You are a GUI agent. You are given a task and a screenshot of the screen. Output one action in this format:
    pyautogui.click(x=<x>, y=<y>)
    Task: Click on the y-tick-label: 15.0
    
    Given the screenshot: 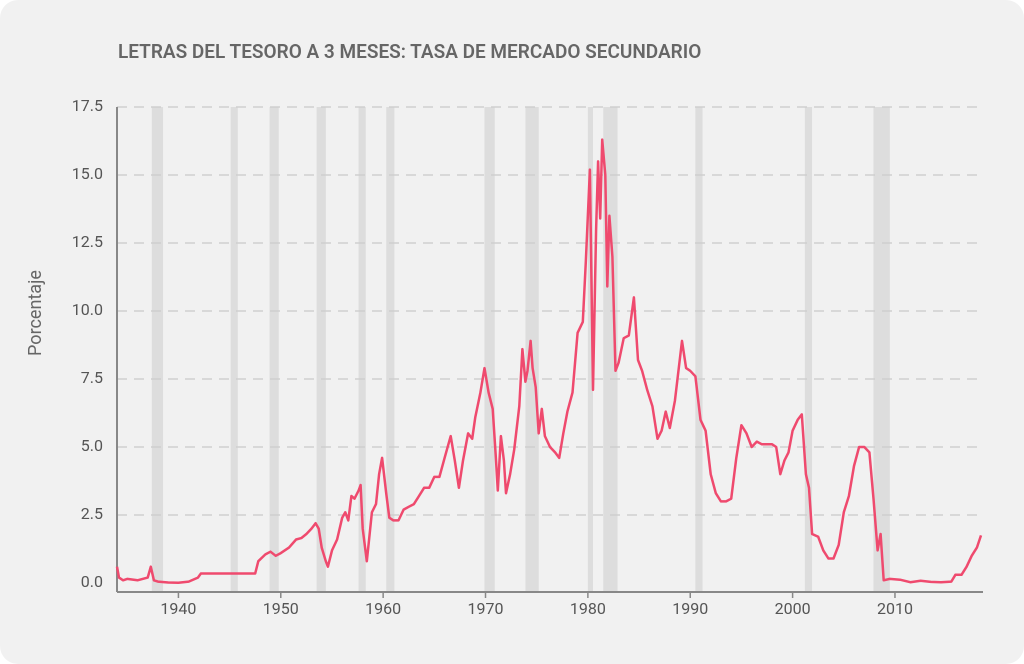 What is the action you would take?
    pyautogui.click(x=87, y=173)
    